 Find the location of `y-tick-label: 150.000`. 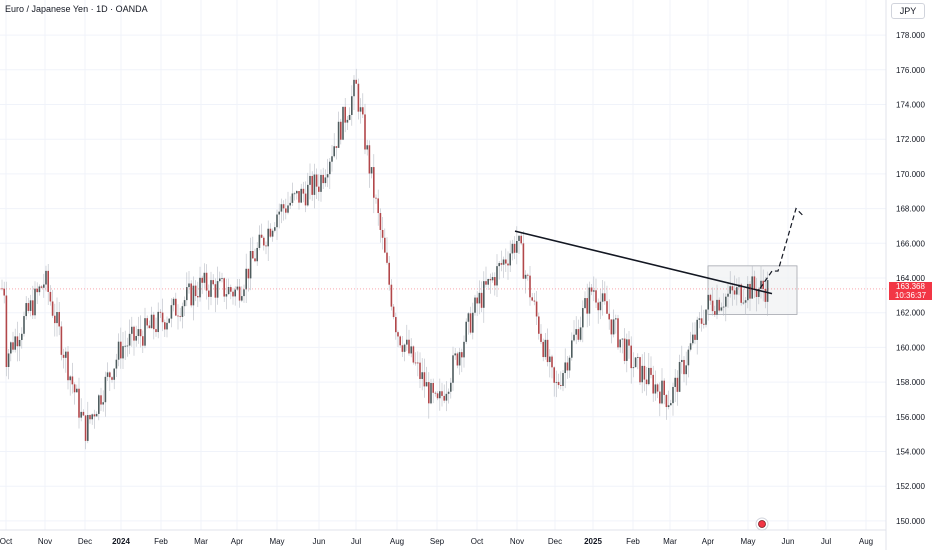

y-tick-label: 150.000 is located at coordinates (910, 521).